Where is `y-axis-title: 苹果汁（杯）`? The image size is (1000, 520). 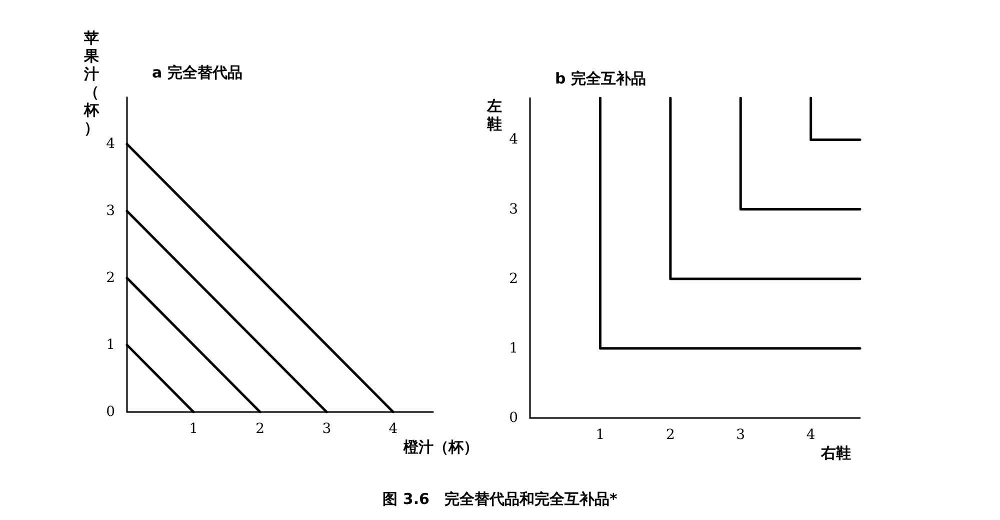 y-axis-title: 苹果汁（杯） is located at coordinates (91, 83).